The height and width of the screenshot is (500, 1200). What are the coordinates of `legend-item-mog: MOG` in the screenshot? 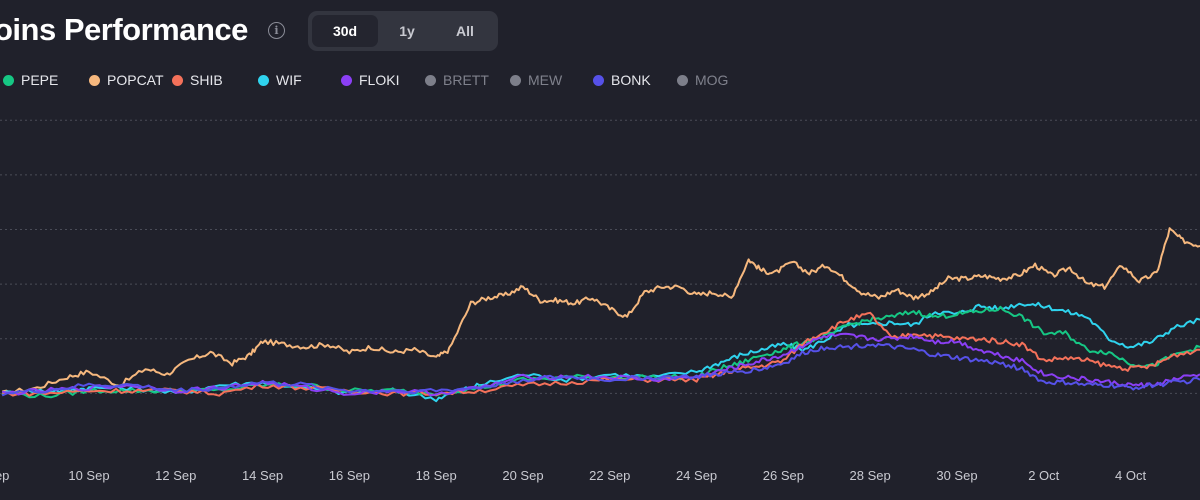 It's located at (702, 80).